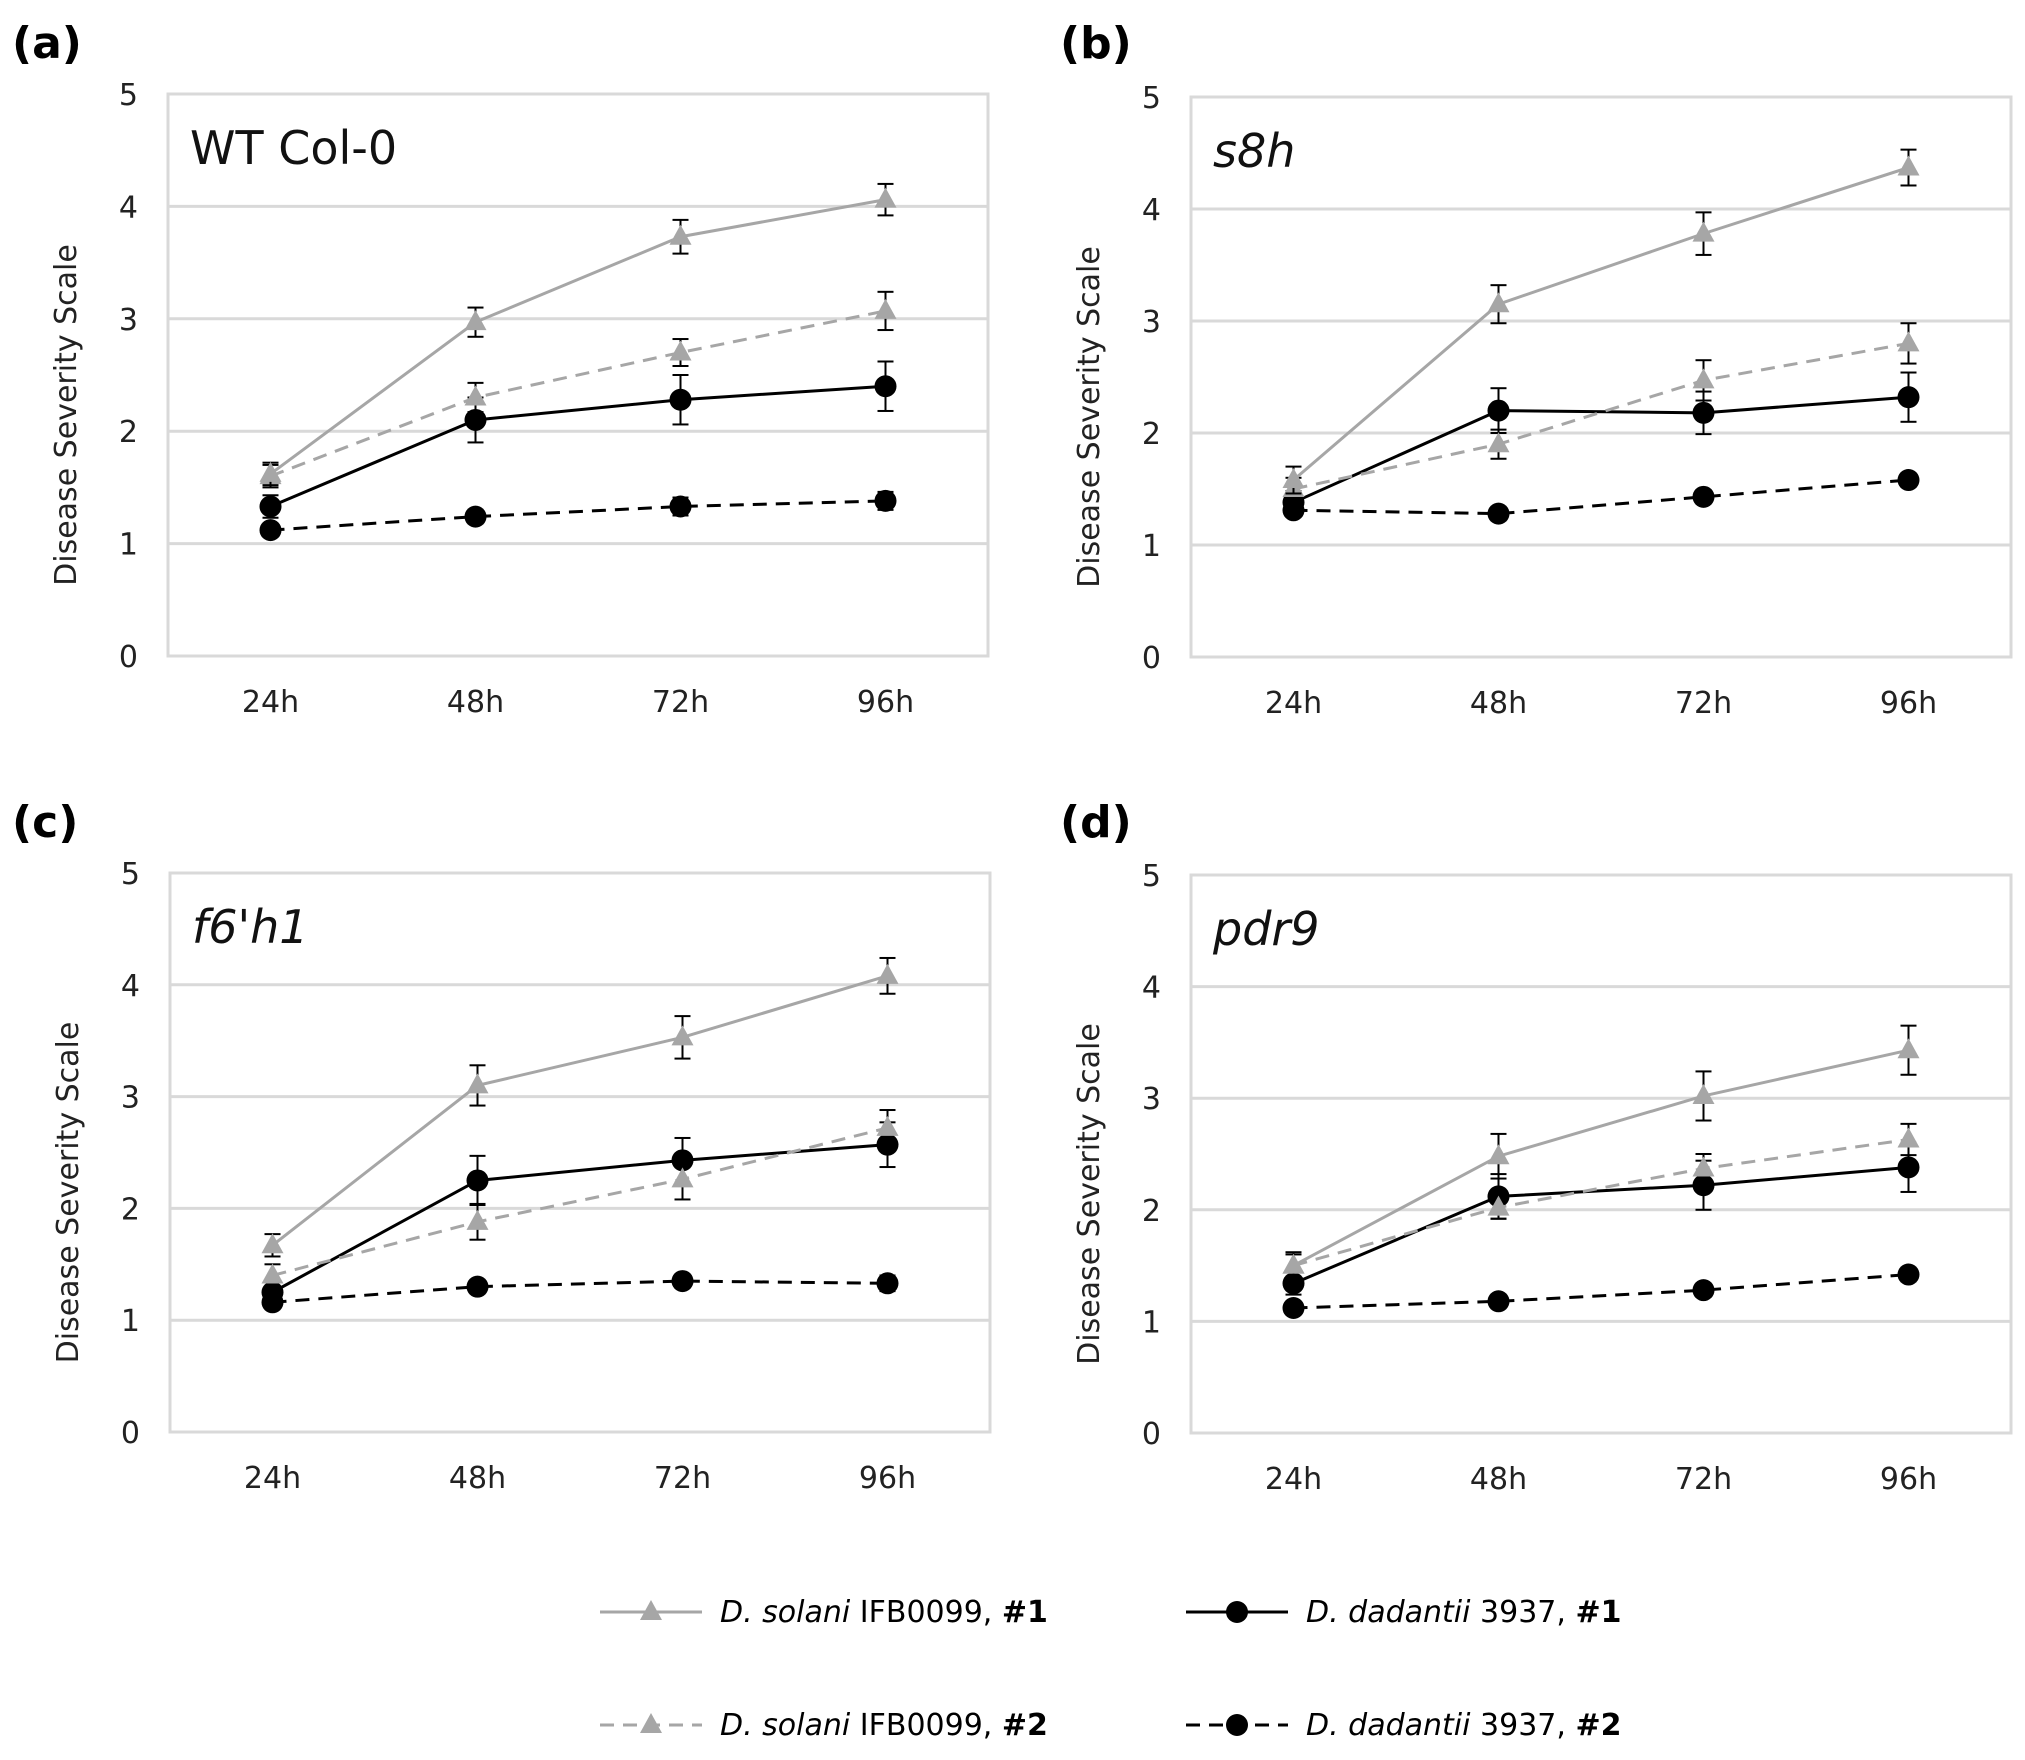  Describe the element at coordinates (47, 43) in the screenshot. I see `panel-label: (a)` at that location.